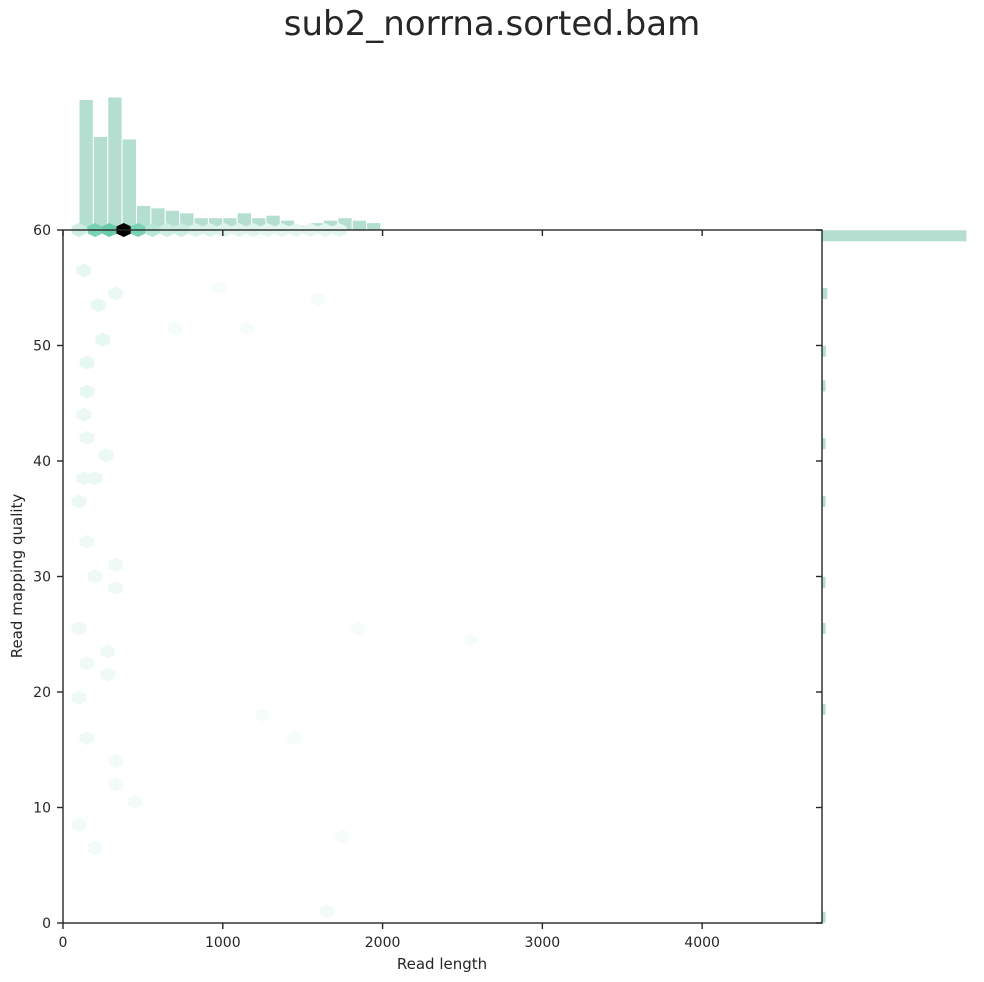  What do you see at coordinates (492, 24) in the screenshot?
I see `chart-title: sub2_norrna.sorted.bam` at bounding box center [492, 24].